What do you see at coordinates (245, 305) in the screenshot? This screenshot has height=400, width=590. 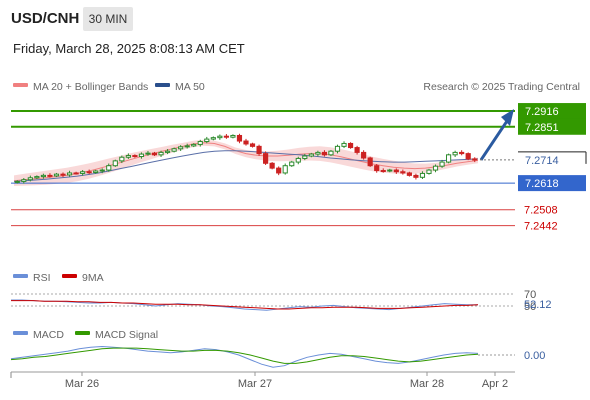 I see `rsi-ma-line` at bounding box center [245, 305].